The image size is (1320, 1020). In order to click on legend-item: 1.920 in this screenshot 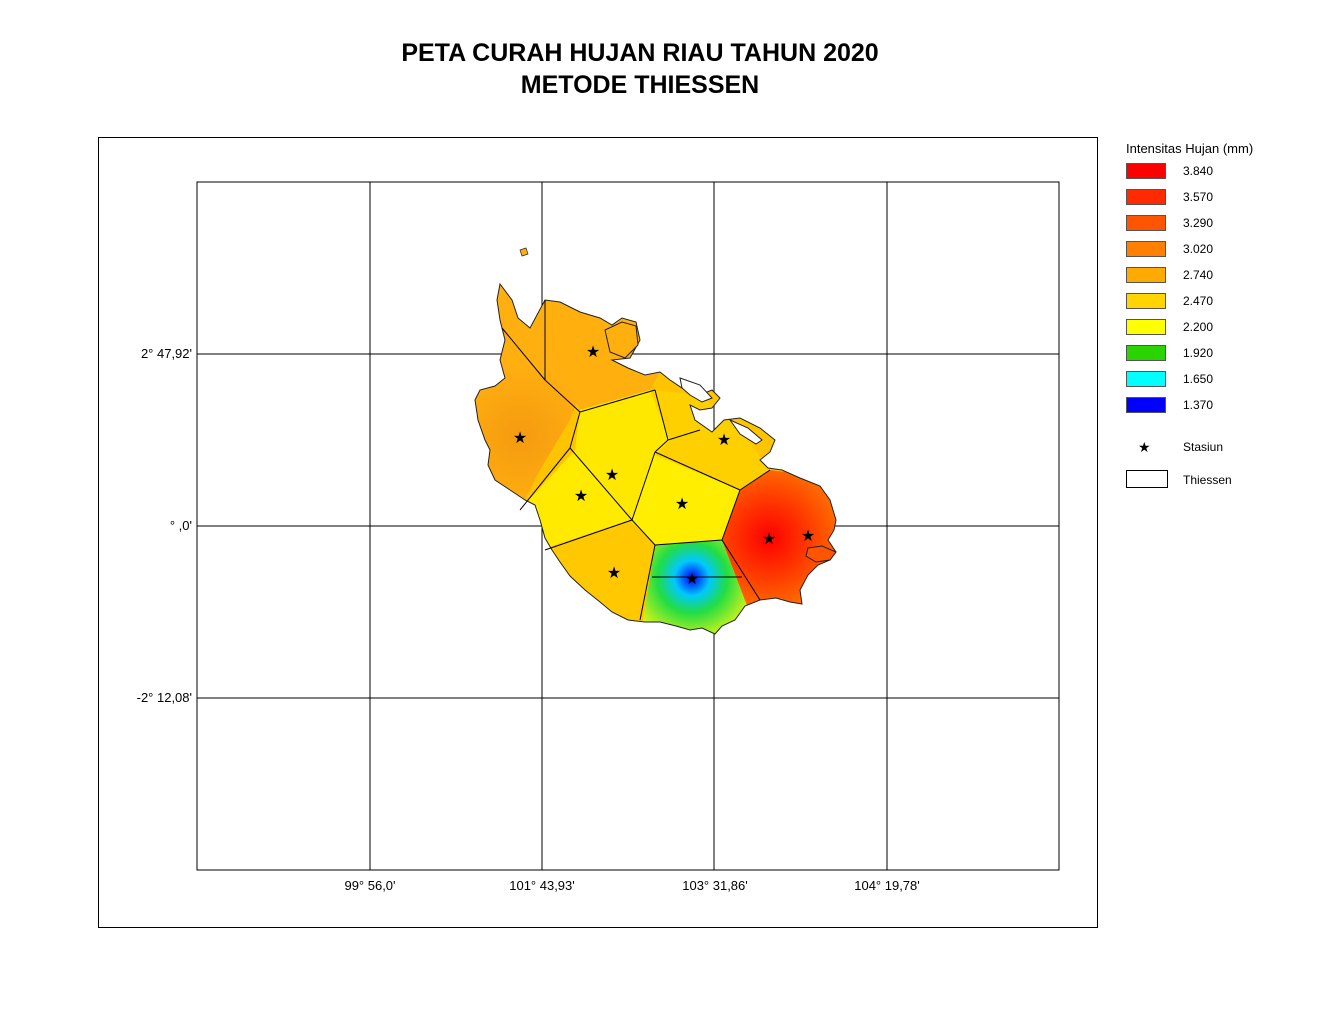, I will do `click(1221, 354)`.